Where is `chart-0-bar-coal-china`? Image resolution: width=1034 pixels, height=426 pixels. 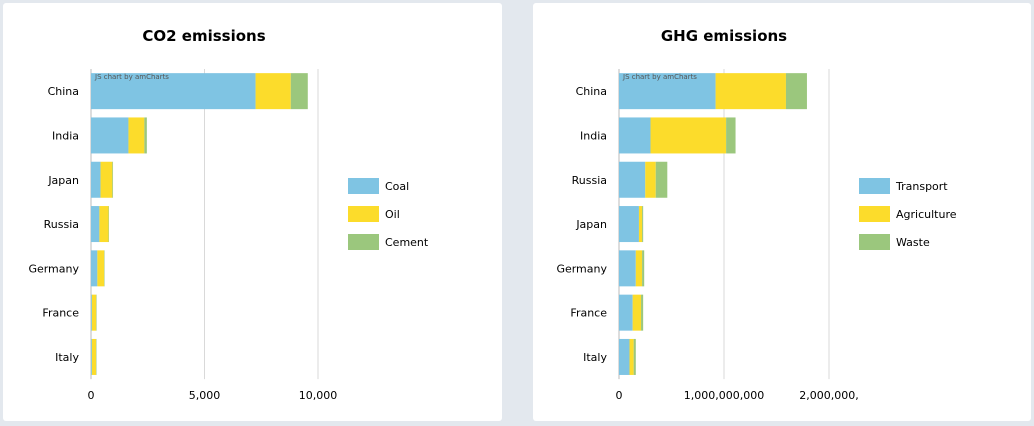 chart-0-bar-coal-china is located at coordinates (173, 91).